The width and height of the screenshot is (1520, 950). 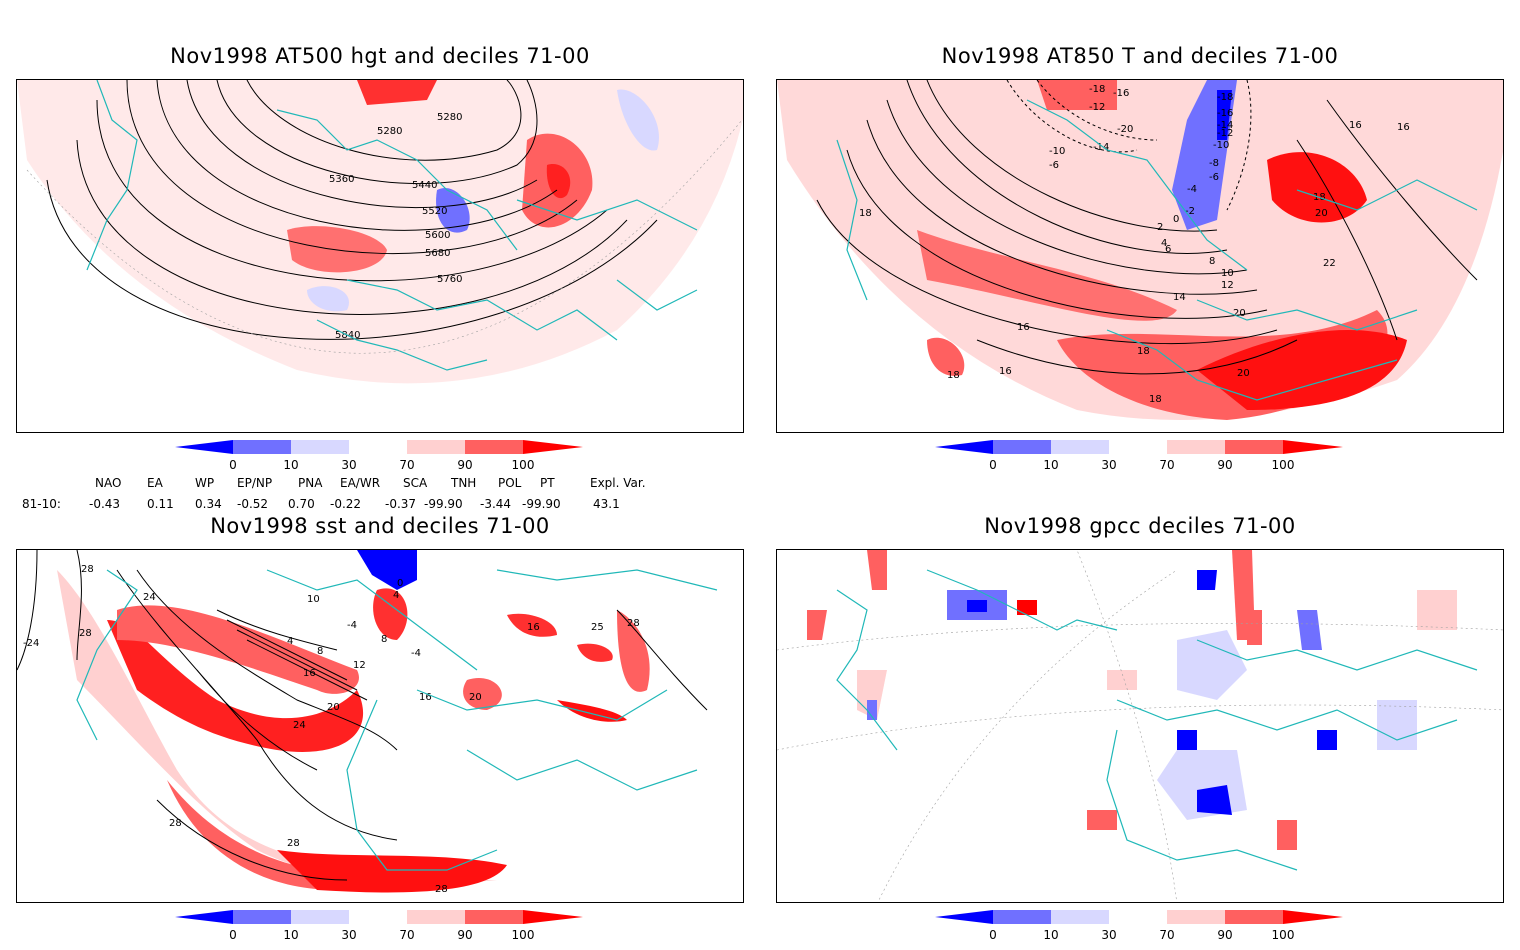 What do you see at coordinates (310, 483) in the screenshot?
I see `index-name: PNA` at bounding box center [310, 483].